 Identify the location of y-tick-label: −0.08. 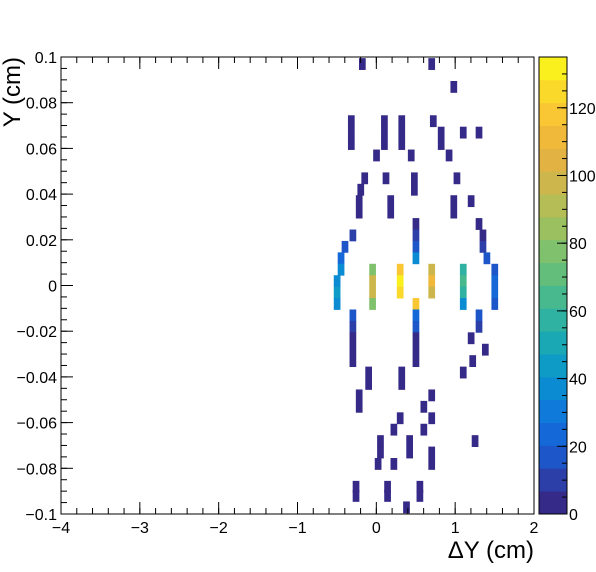
(37, 469).